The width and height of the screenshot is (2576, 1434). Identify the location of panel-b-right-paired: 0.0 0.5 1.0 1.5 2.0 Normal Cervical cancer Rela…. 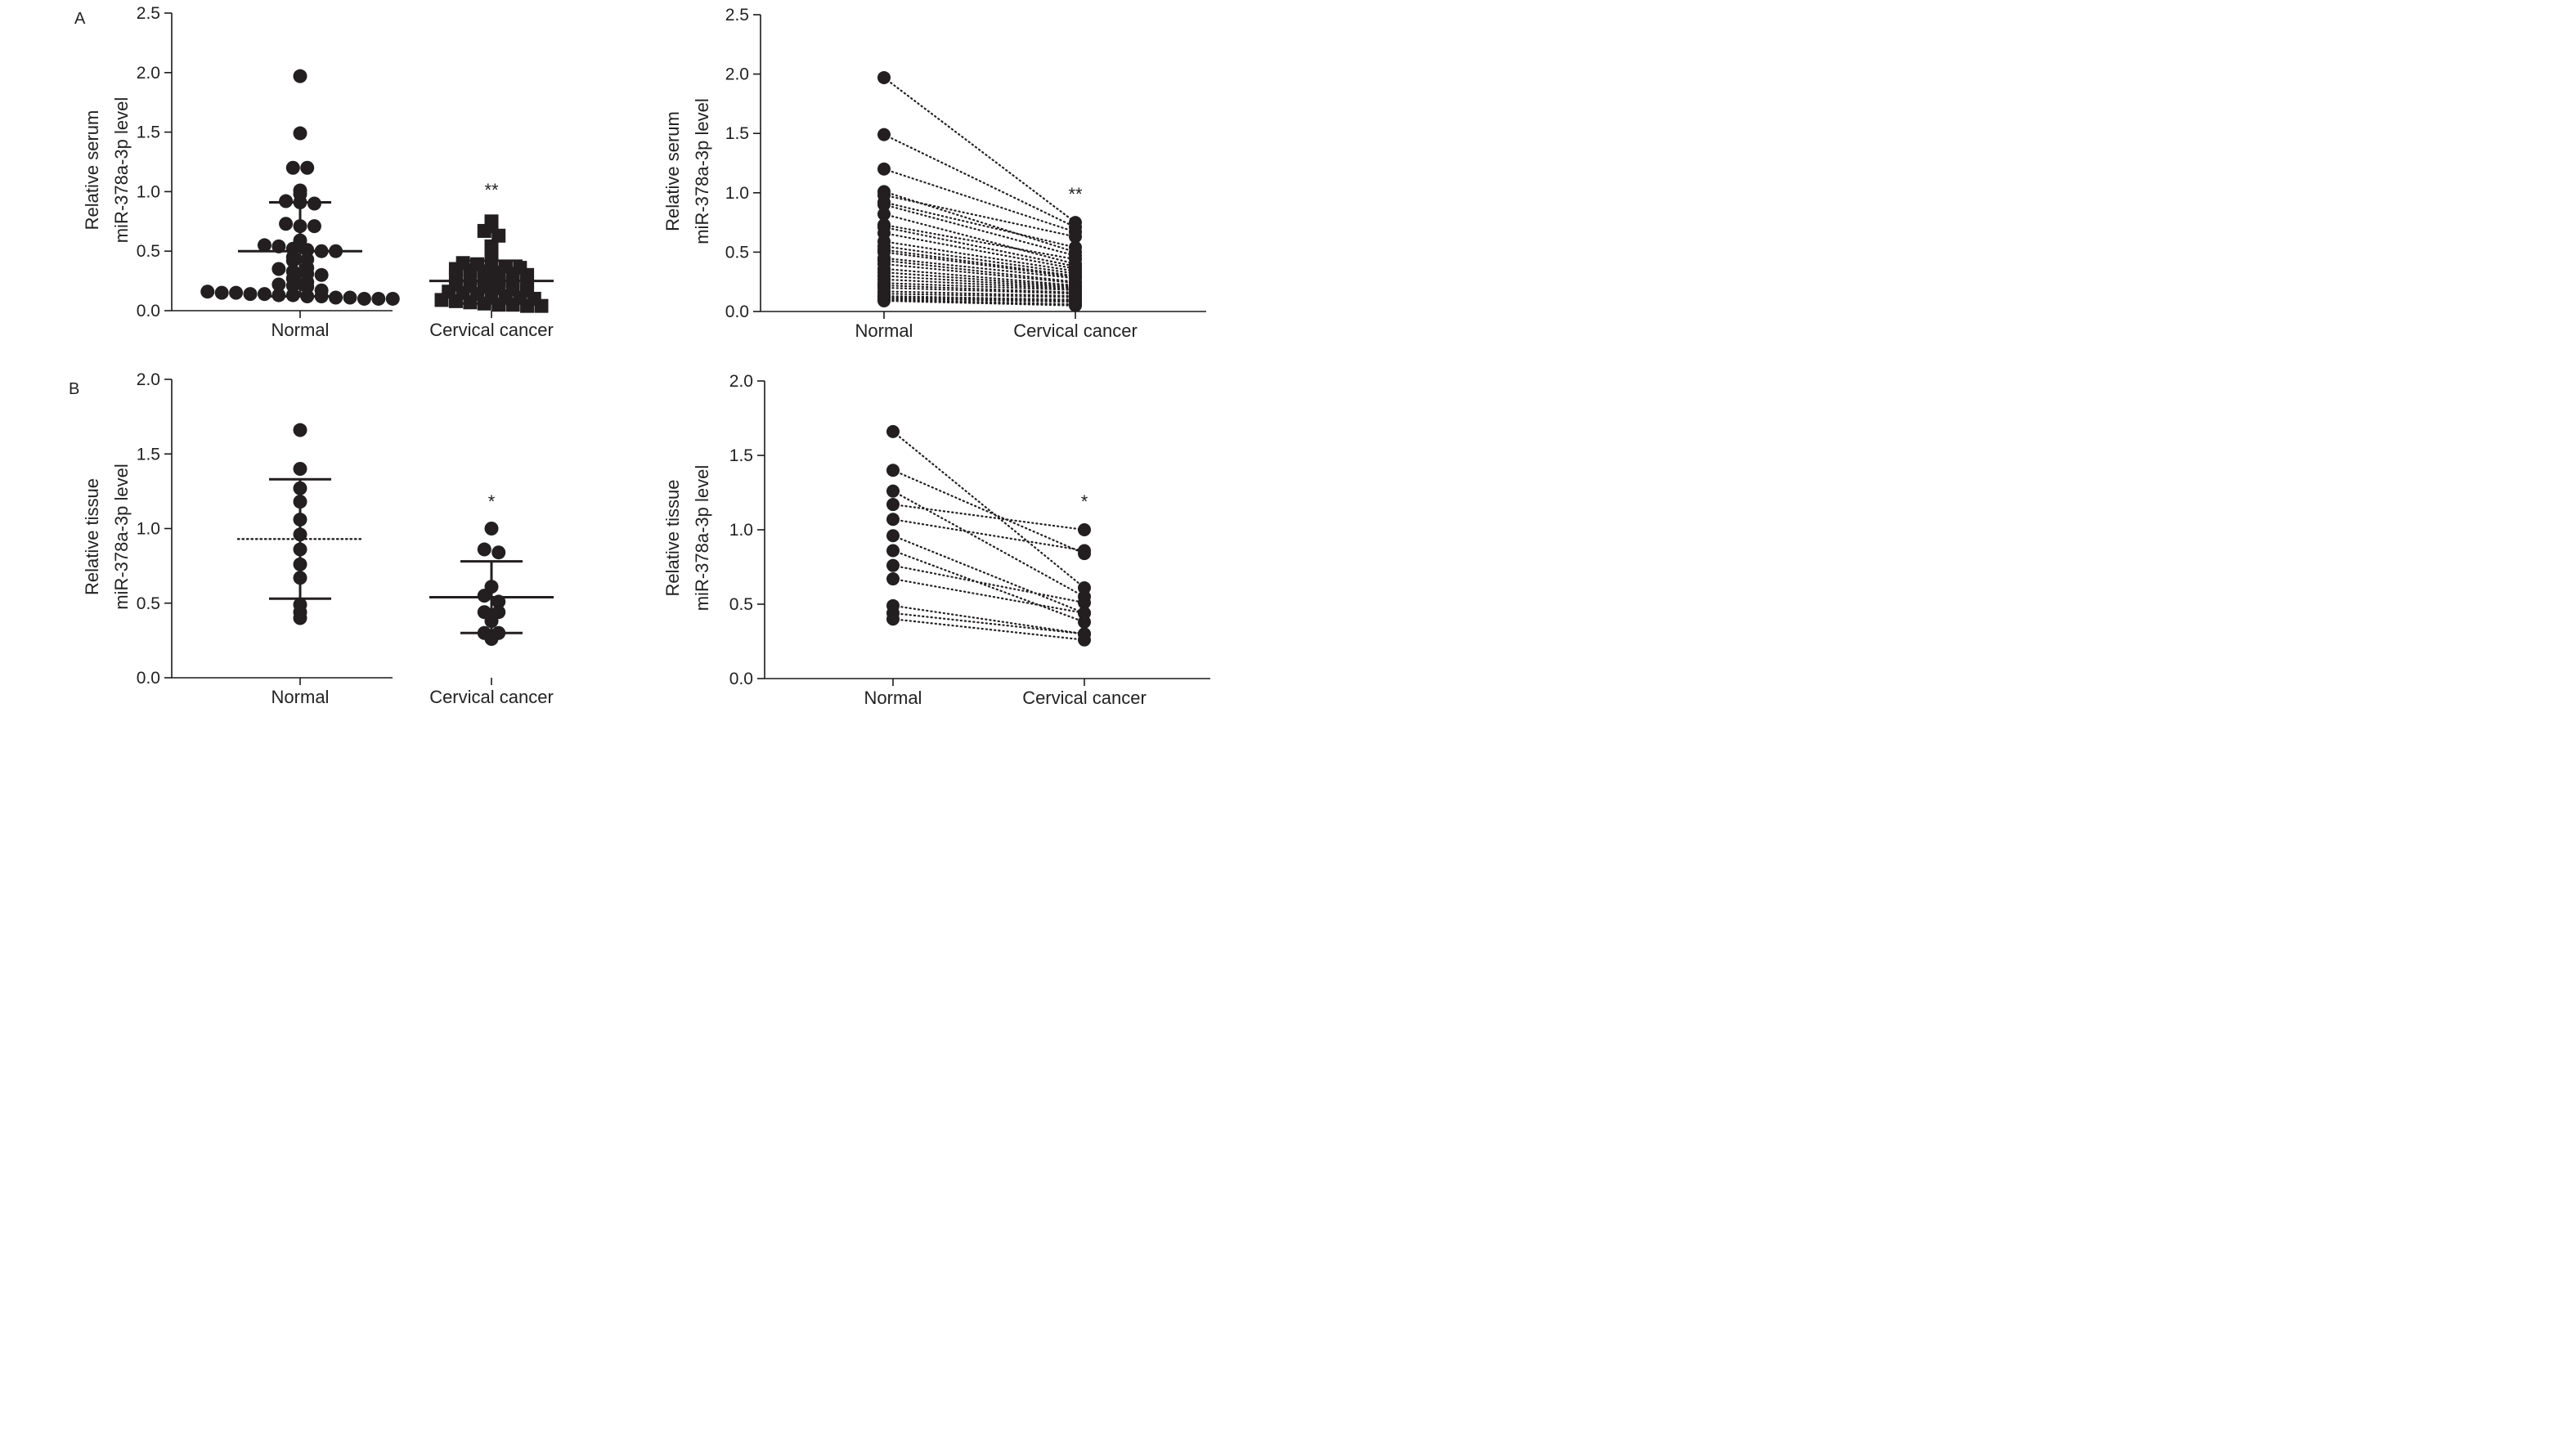
(936, 540).